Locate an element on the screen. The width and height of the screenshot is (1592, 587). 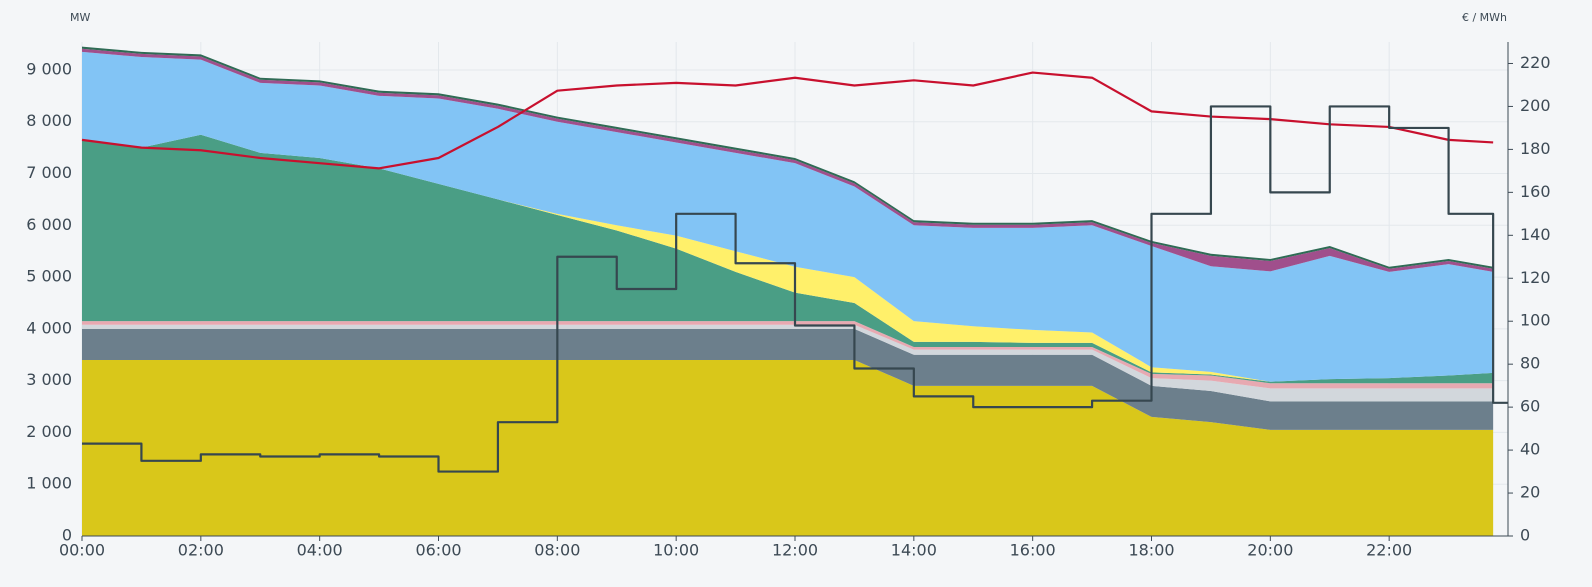
y-tick-label: 6 000 is located at coordinates (49, 224).